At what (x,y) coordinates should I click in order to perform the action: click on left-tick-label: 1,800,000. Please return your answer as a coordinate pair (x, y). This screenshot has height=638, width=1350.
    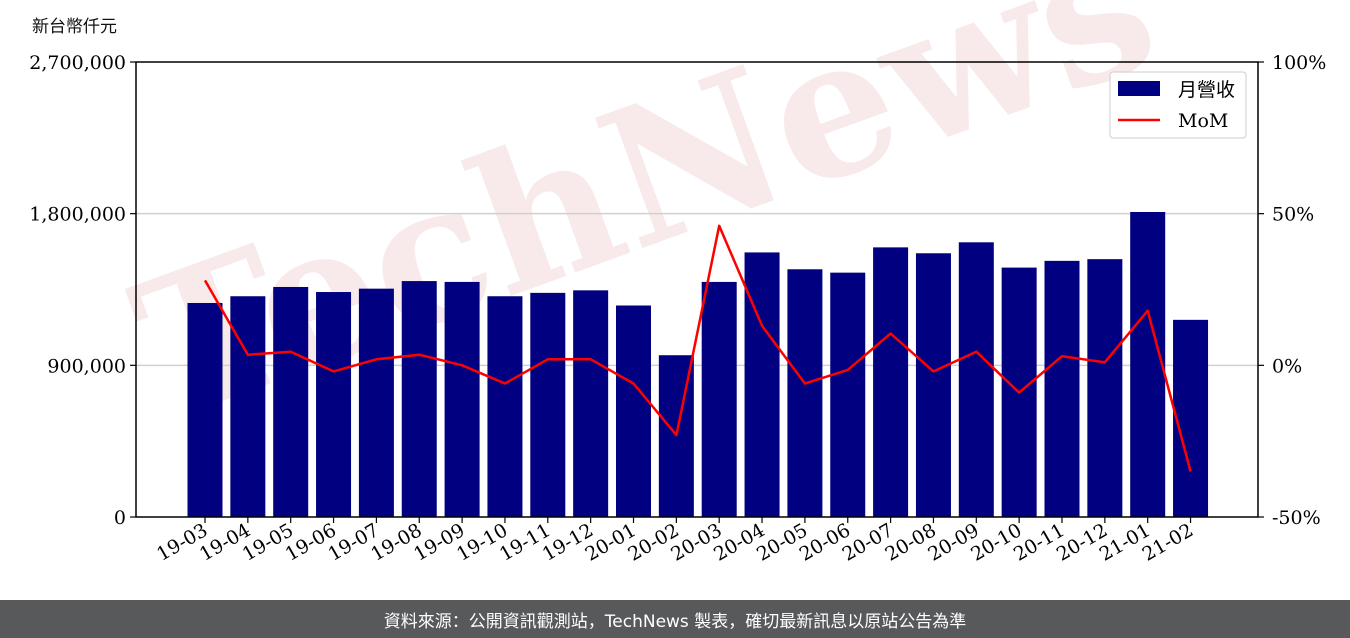
    Looking at the image, I should click on (77, 215).